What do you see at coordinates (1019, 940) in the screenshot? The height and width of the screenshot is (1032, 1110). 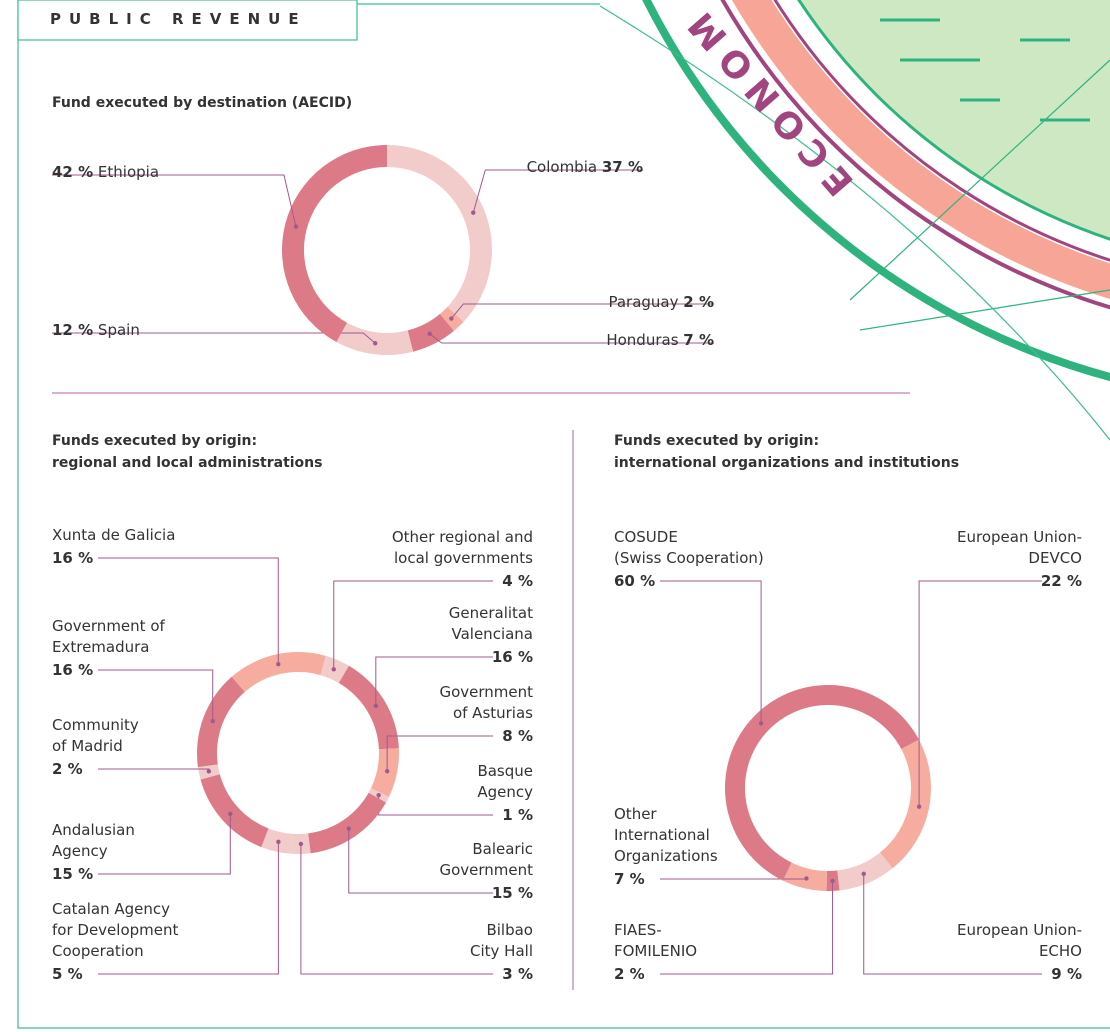 I see `category-label: European Union- ECHO` at bounding box center [1019, 940].